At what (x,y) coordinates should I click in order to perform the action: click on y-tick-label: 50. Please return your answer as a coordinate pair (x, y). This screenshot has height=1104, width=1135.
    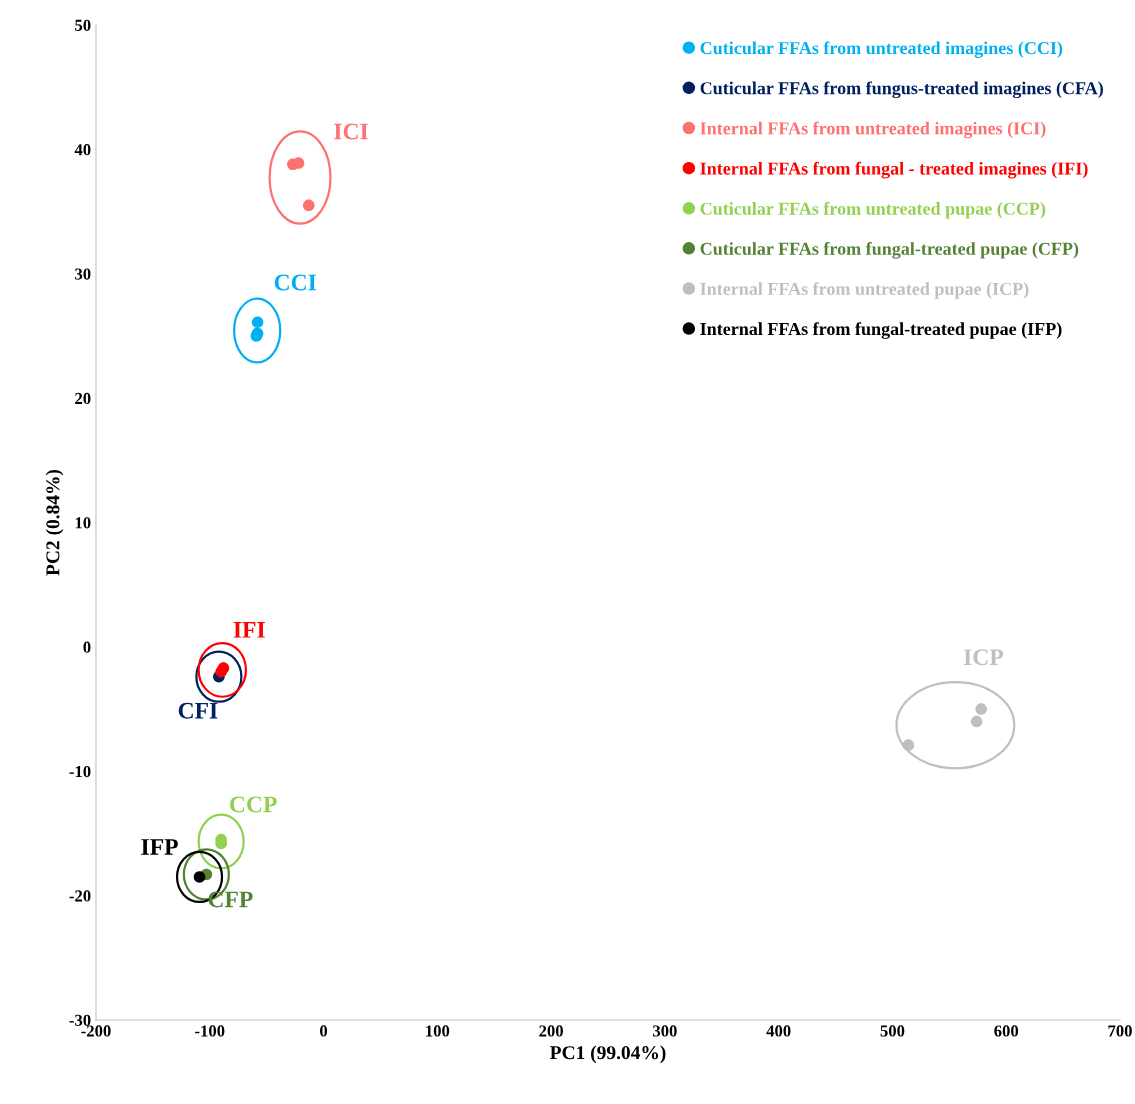
    Looking at the image, I should click on (83, 25).